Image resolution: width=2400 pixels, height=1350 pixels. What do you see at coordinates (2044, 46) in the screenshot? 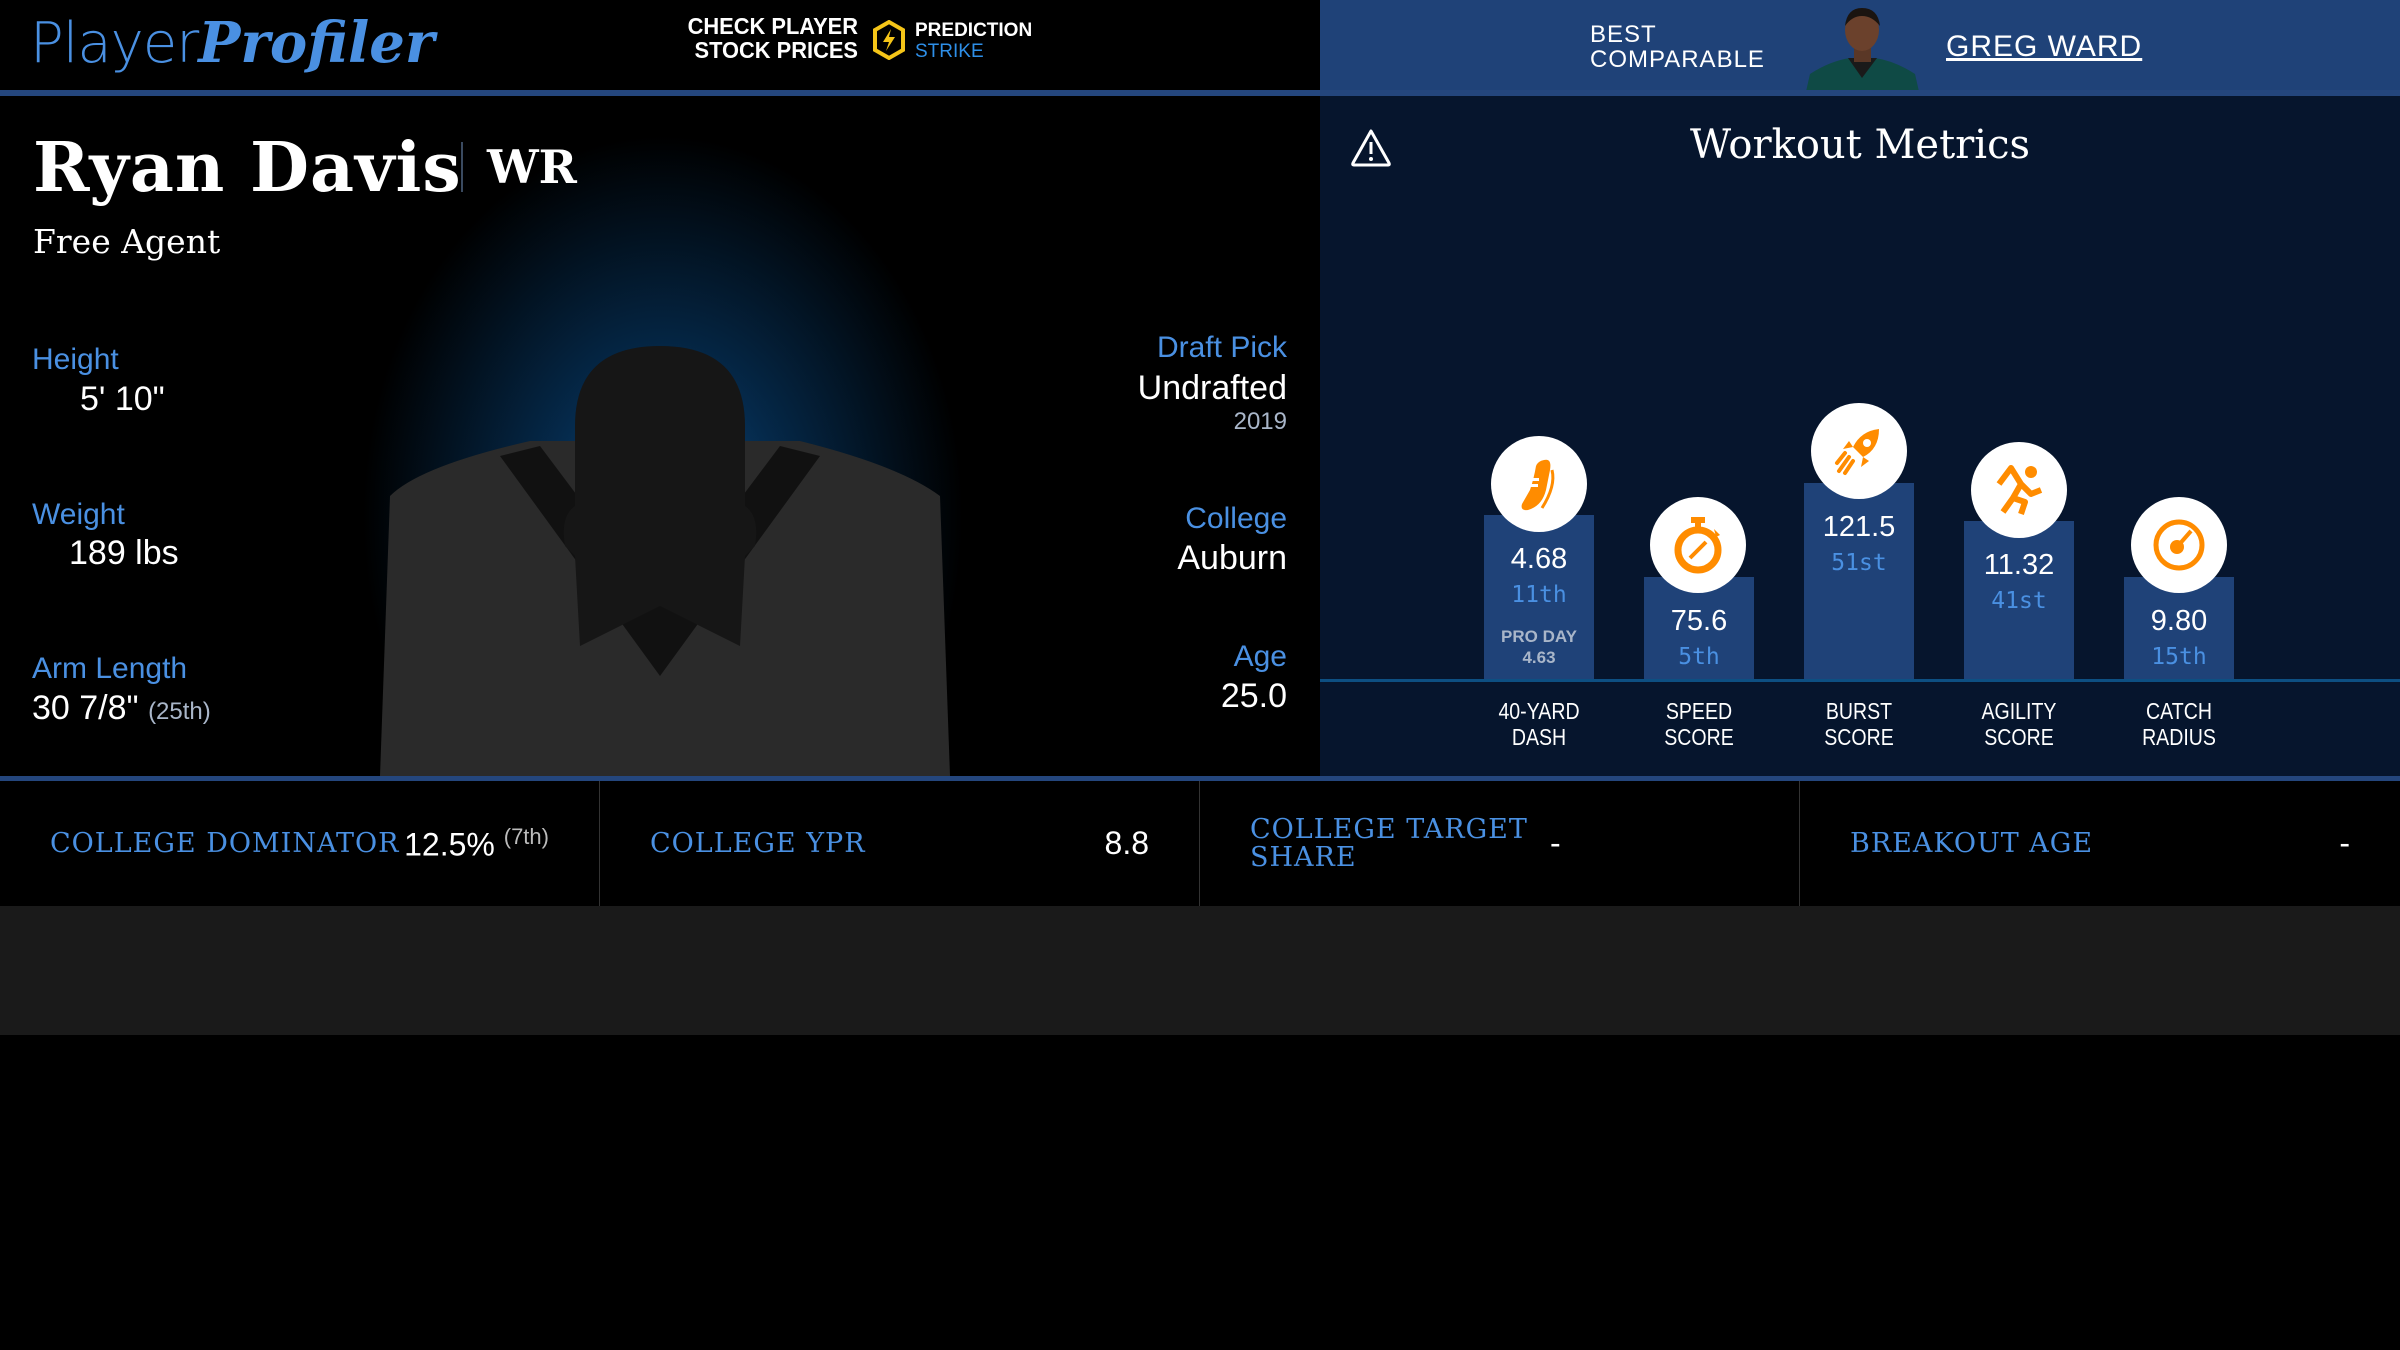
I see `comparable-player-link: GREG WARD` at bounding box center [2044, 46].